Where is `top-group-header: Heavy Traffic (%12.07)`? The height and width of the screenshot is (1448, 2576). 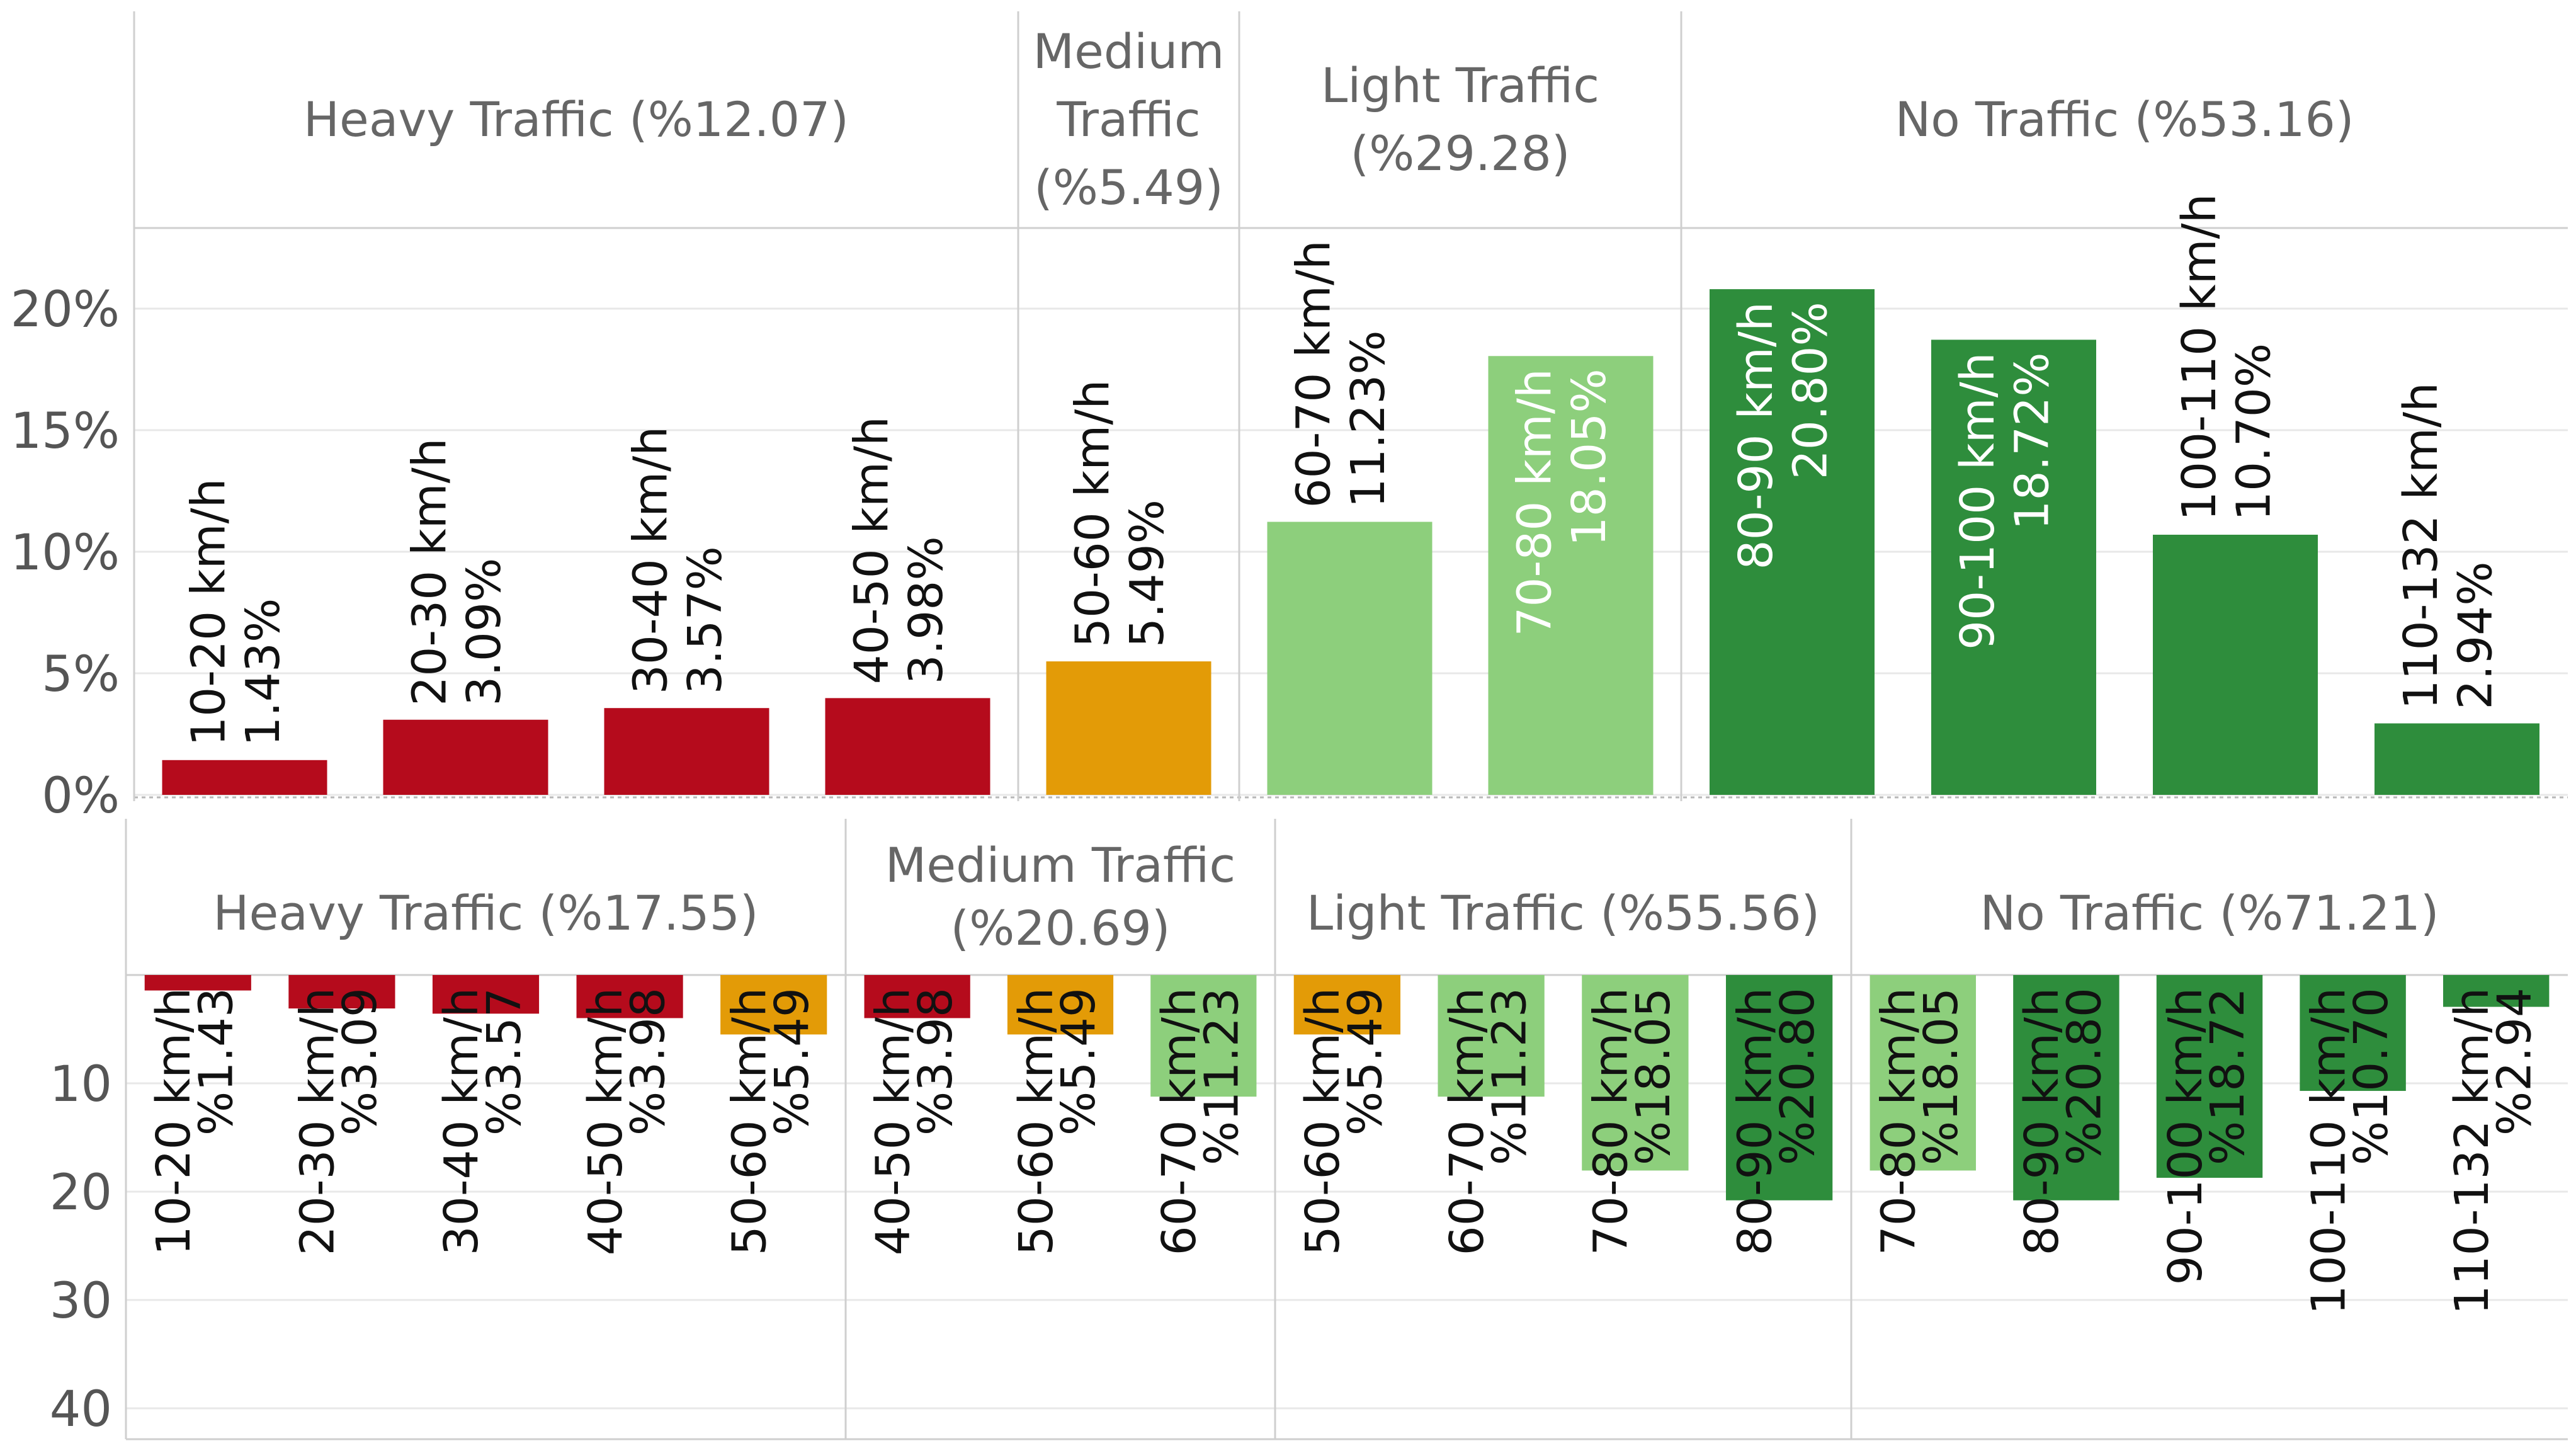 top-group-header: Heavy Traffic (%12.07) is located at coordinates (576, 119).